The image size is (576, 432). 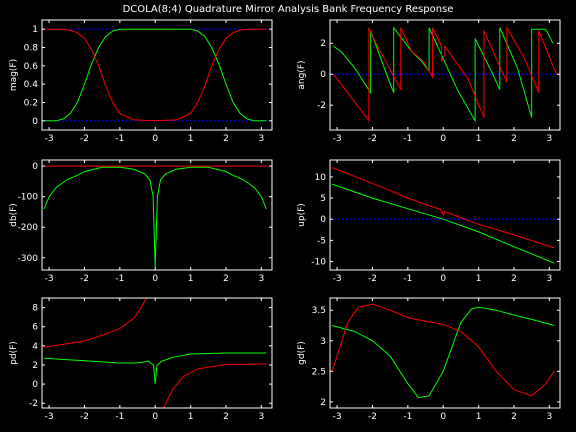 I want to click on y-tick-label: -300, so click(x=28, y=259).